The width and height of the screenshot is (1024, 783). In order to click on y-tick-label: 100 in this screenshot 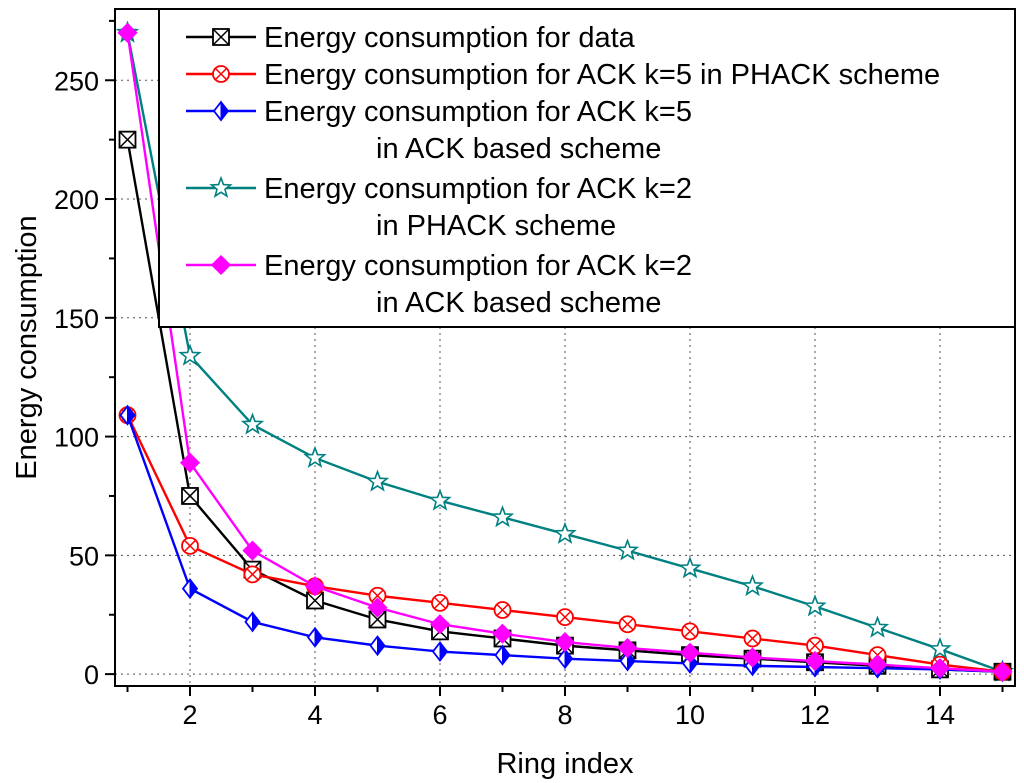, I will do `click(76, 438)`.